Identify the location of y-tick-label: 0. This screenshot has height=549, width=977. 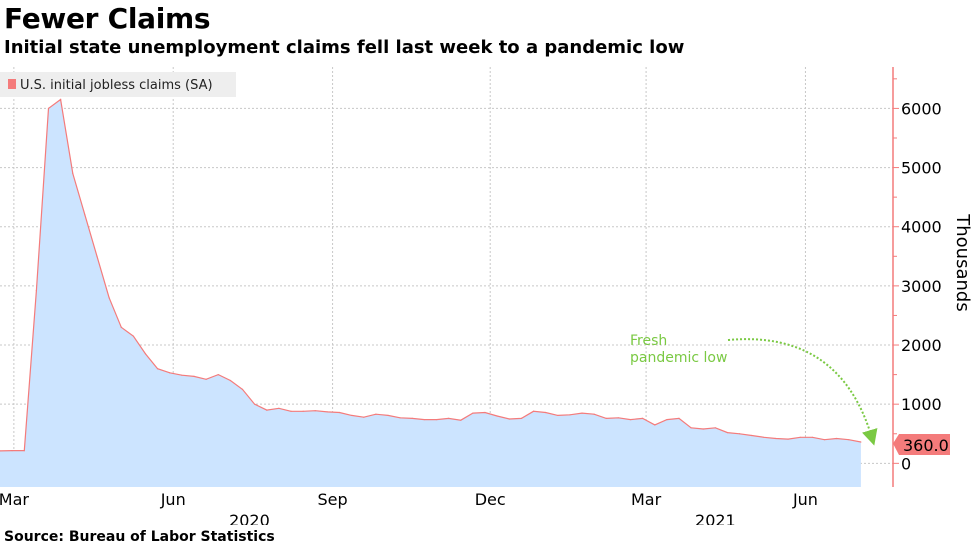
(906, 463).